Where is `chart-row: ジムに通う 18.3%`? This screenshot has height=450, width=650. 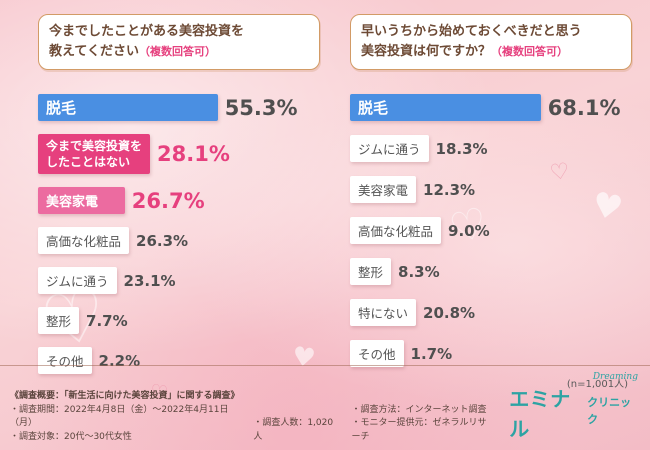 chart-row: ジムに通う 18.3% is located at coordinates (491, 149).